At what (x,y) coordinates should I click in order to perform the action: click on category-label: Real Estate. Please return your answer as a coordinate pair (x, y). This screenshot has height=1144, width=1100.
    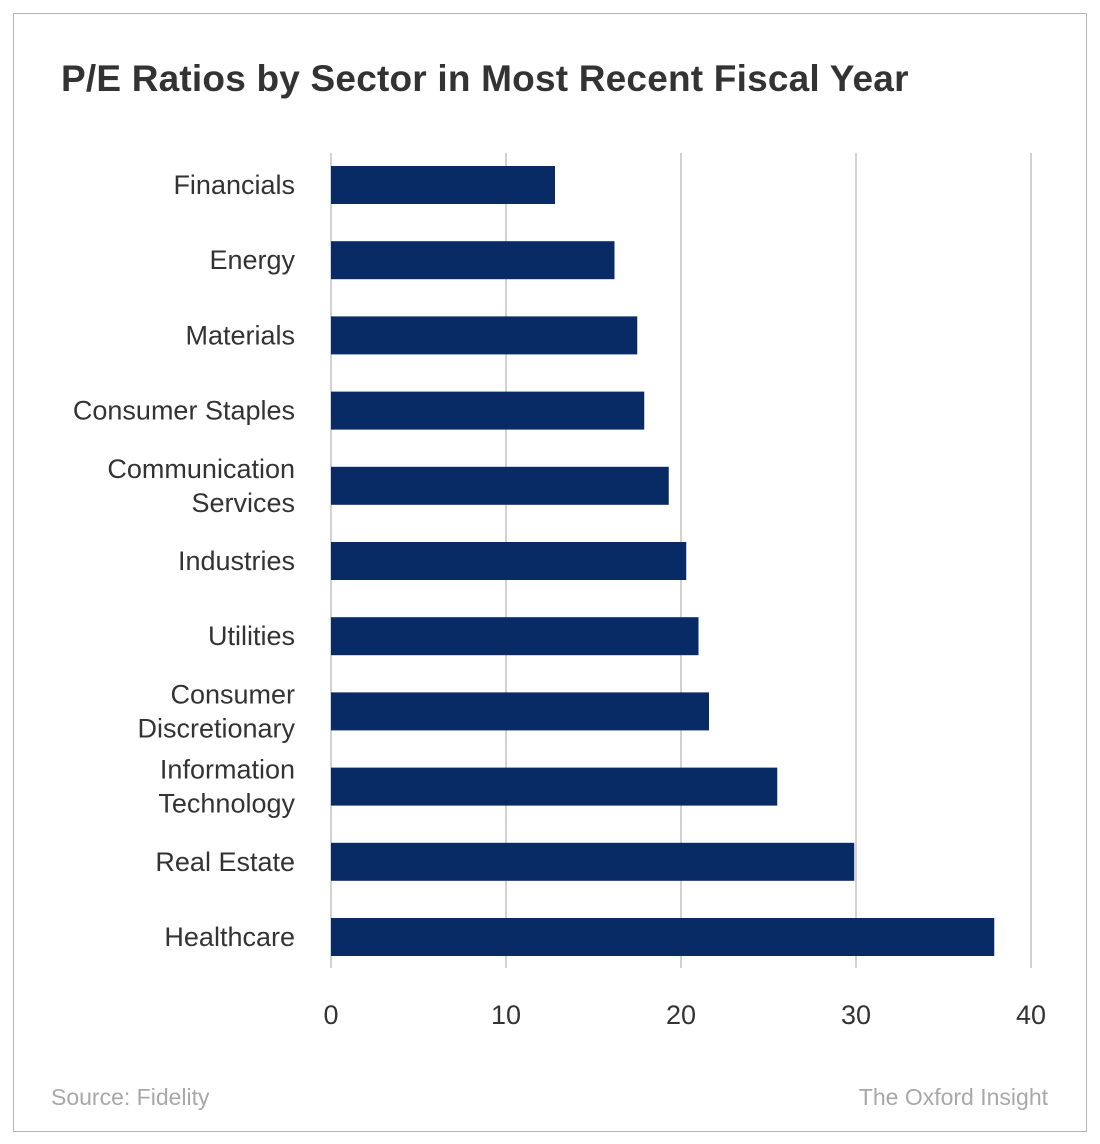
    Looking at the image, I should click on (225, 862).